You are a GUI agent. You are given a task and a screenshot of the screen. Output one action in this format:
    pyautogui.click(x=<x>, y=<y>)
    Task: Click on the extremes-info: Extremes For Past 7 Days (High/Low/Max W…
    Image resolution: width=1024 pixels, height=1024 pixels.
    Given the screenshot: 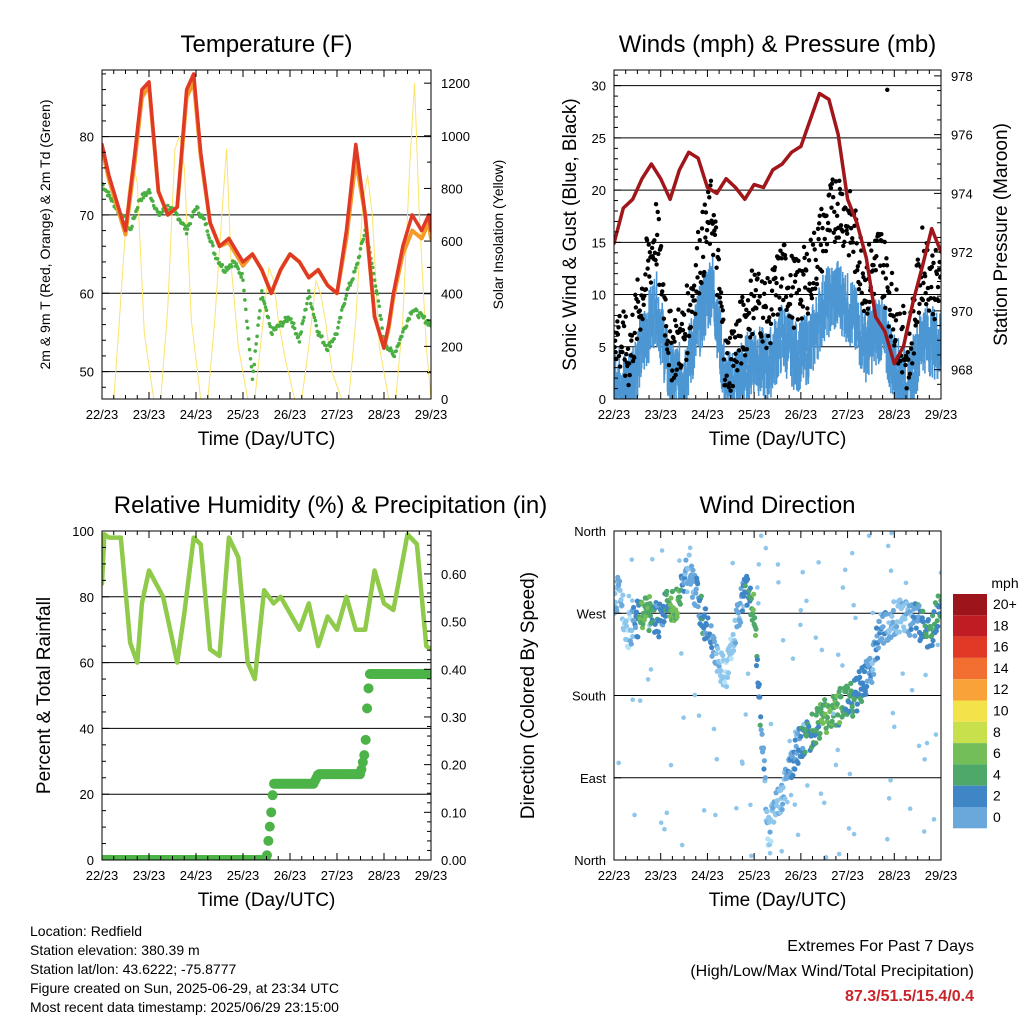 What is the action you would take?
    pyautogui.click(x=832, y=971)
    